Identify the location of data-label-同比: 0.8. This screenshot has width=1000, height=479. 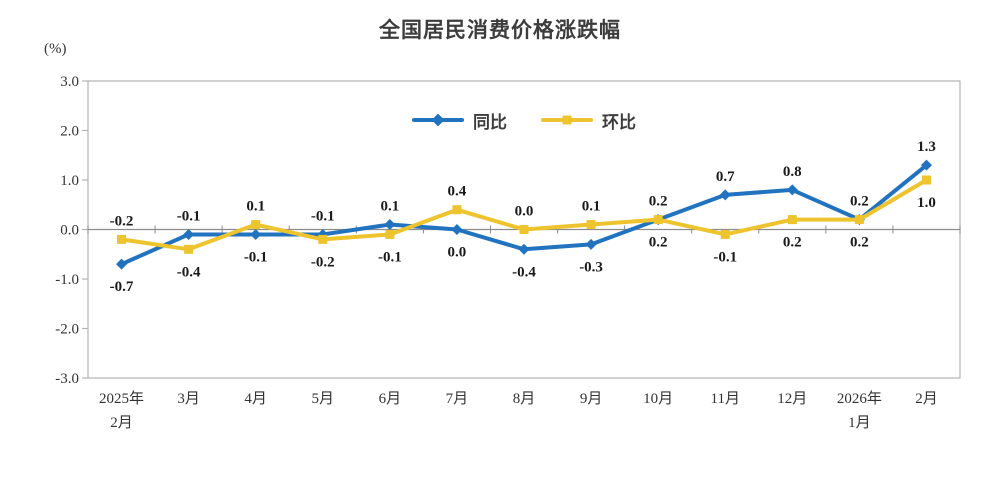
(792, 172).